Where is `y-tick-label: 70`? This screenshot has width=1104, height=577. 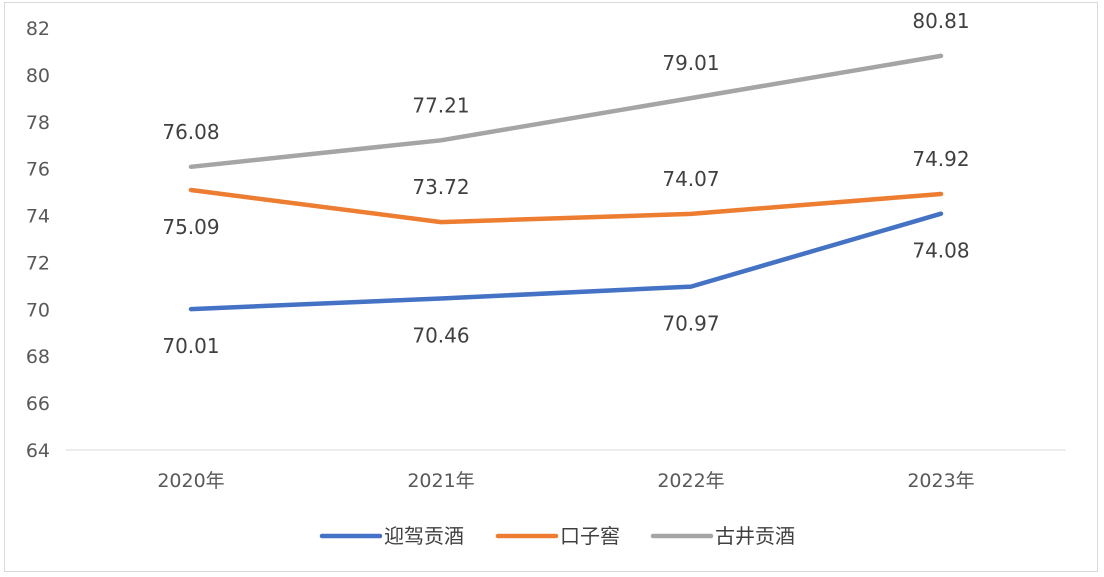
y-tick-label: 70 is located at coordinates (38, 310).